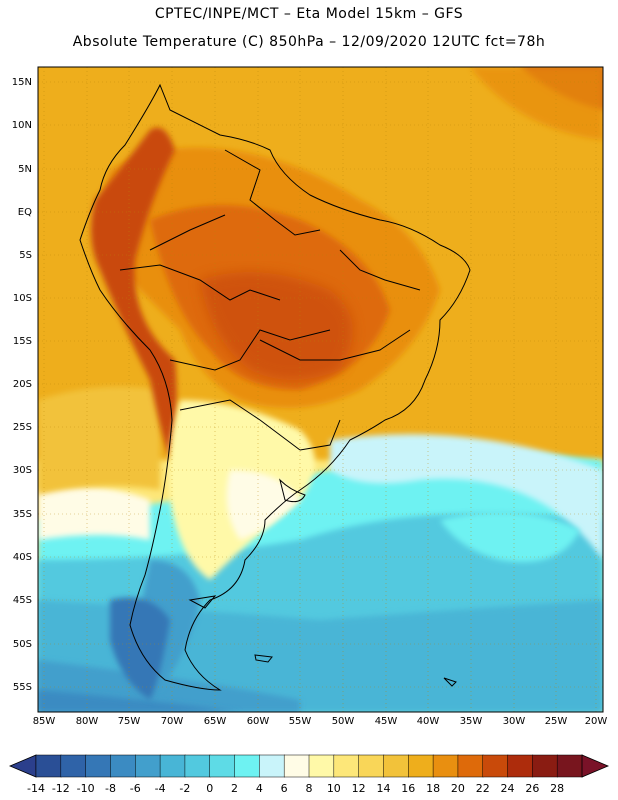  What do you see at coordinates (185, 788) in the screenshot?
I see `colorbar-tick-label: -2` at bounding box center [185, 788].